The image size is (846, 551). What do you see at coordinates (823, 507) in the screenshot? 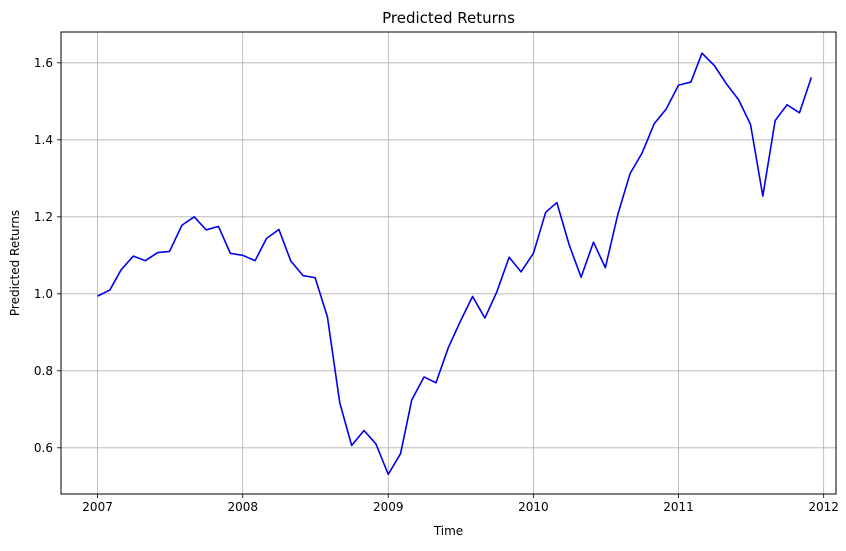
I see `x-tick-label: 2012` at bounding box center [823, 507].